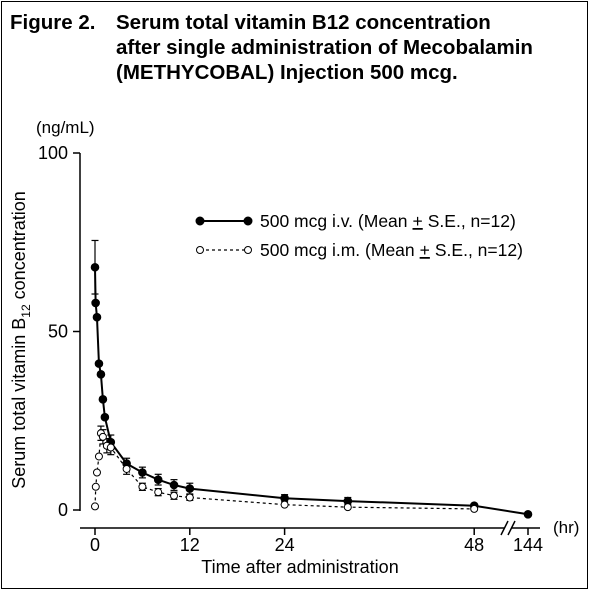  I want to click on legend-iv-text: 500 mcg i.v. (Mean, so click(334, 221).